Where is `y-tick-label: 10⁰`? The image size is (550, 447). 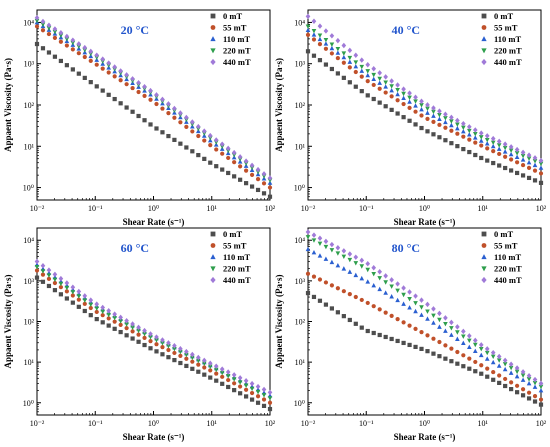 y-tick-label: 10⁰ is located at coordinates (299, 188).